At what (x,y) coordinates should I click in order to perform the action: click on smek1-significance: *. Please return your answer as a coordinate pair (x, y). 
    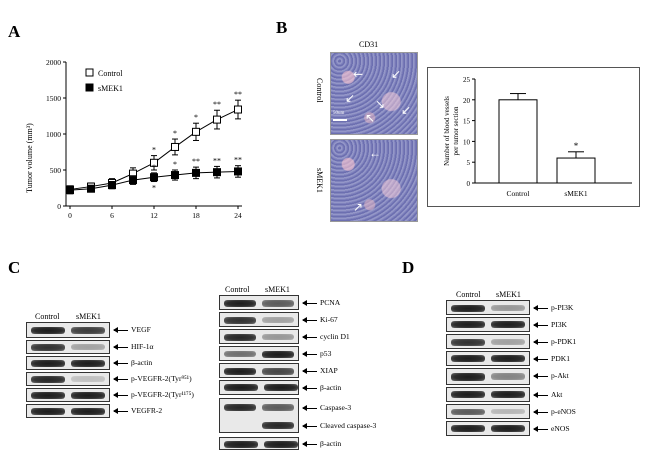
    Looking at the image, I should click on (154, 188).